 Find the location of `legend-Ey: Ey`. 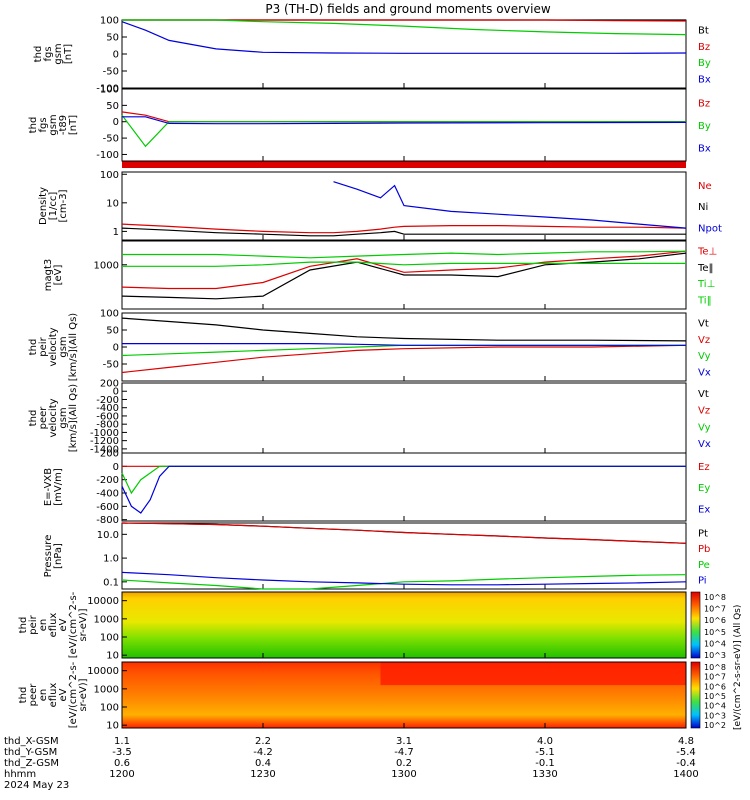

legend-Ey: Ey is located at coordinates (704, 488).